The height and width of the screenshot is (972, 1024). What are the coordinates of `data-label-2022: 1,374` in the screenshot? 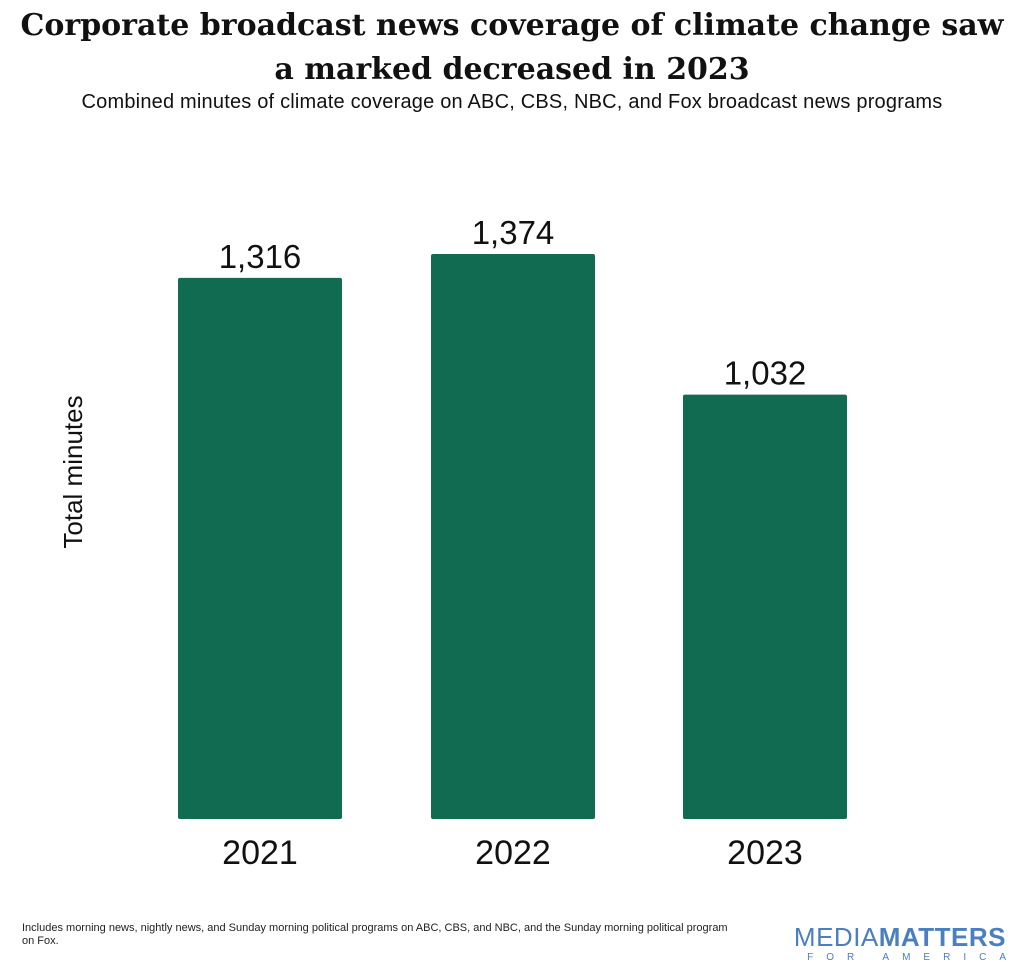 It's located at (513, 232).